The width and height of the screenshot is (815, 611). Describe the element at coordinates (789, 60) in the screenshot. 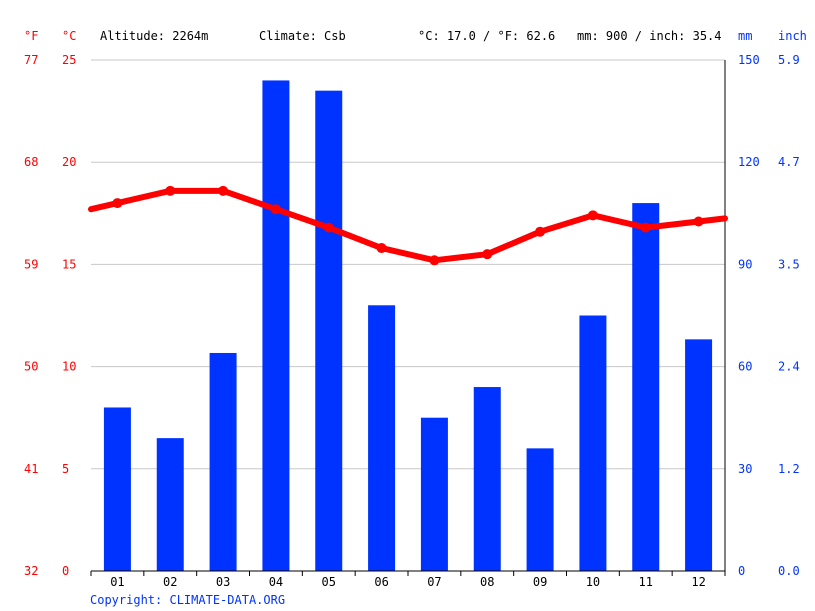

I see `inch-tick-label: 5.9` at that location.